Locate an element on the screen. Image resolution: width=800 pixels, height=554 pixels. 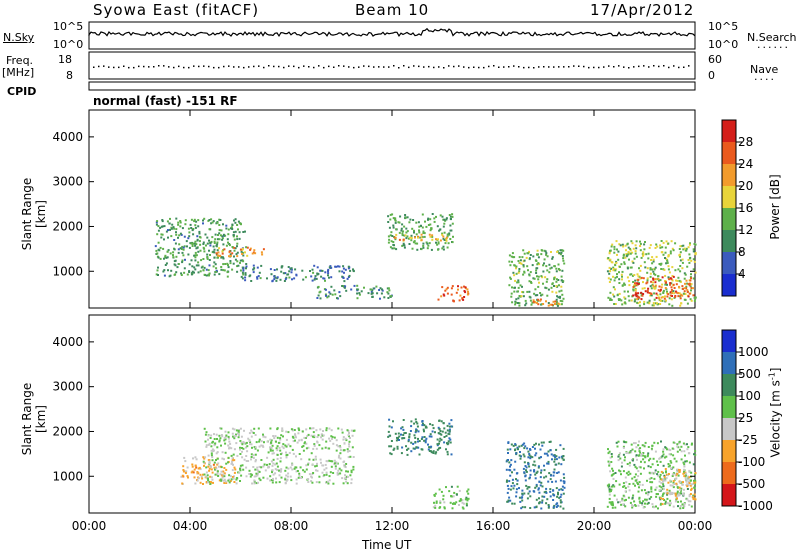
freq-dot is located at coordinates (264, 67).